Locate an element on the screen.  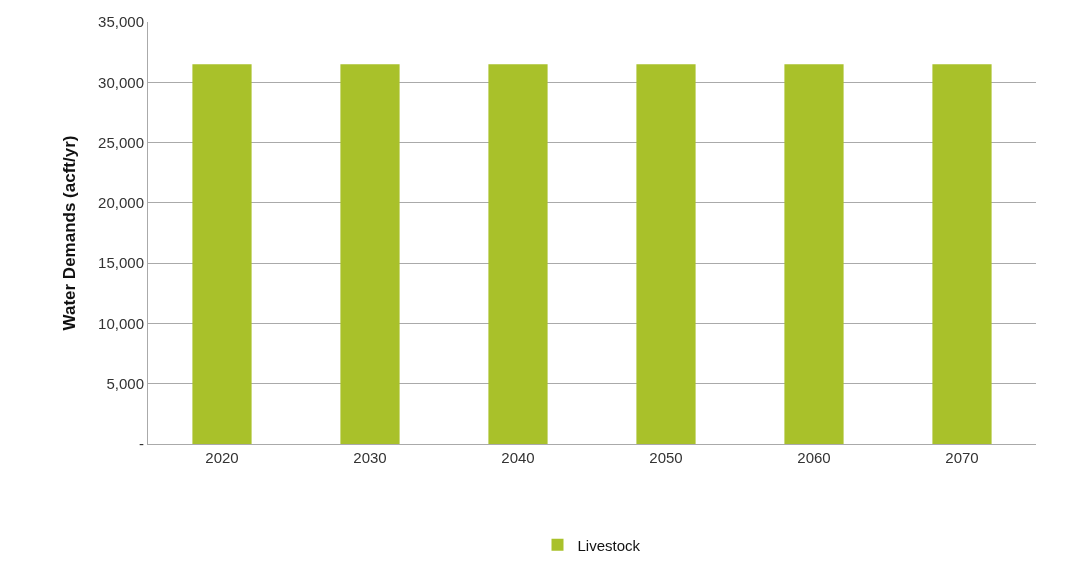
x-tick-label: 2020 is located at coordinates (222, 457).